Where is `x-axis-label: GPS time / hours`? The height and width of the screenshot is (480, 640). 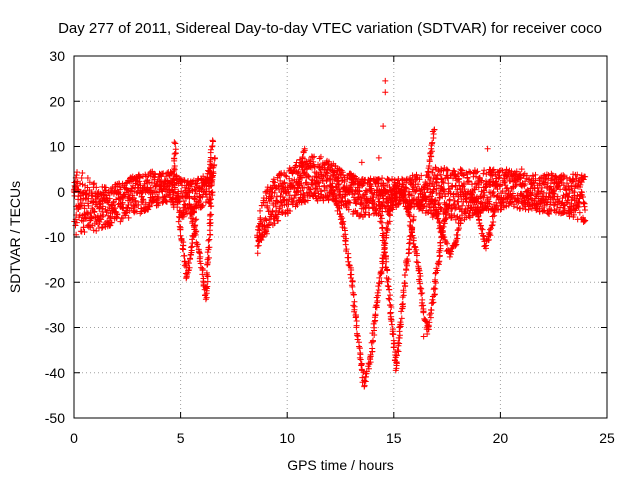 x-axis-label: GPS time / hours is located at coordinates (340, 465).